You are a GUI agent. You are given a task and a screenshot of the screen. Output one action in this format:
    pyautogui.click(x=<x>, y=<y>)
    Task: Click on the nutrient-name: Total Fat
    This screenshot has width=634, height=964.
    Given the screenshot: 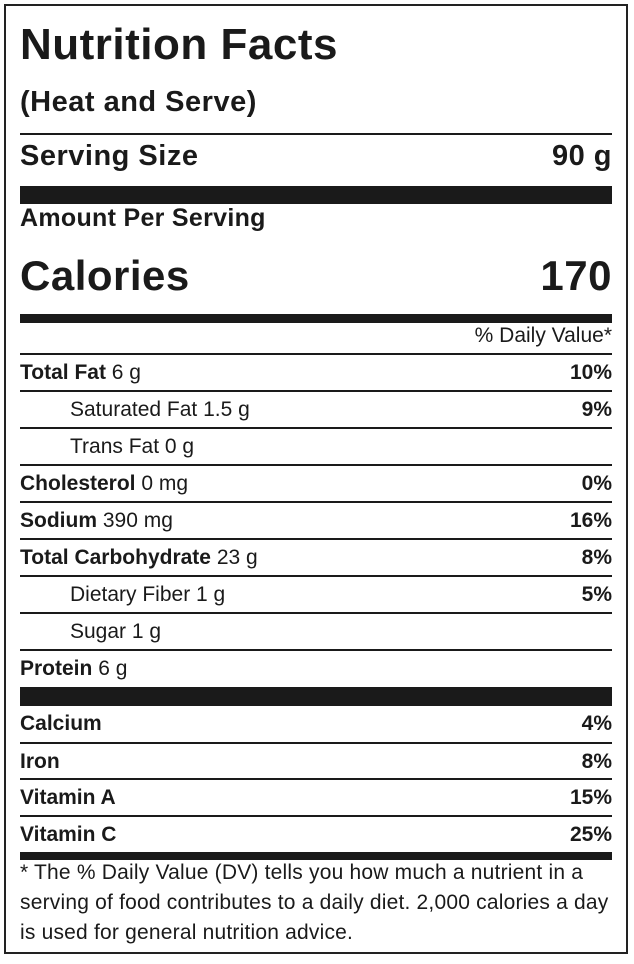 What is the action you would take?
    pyautogui.click(x=63, y=372)
    